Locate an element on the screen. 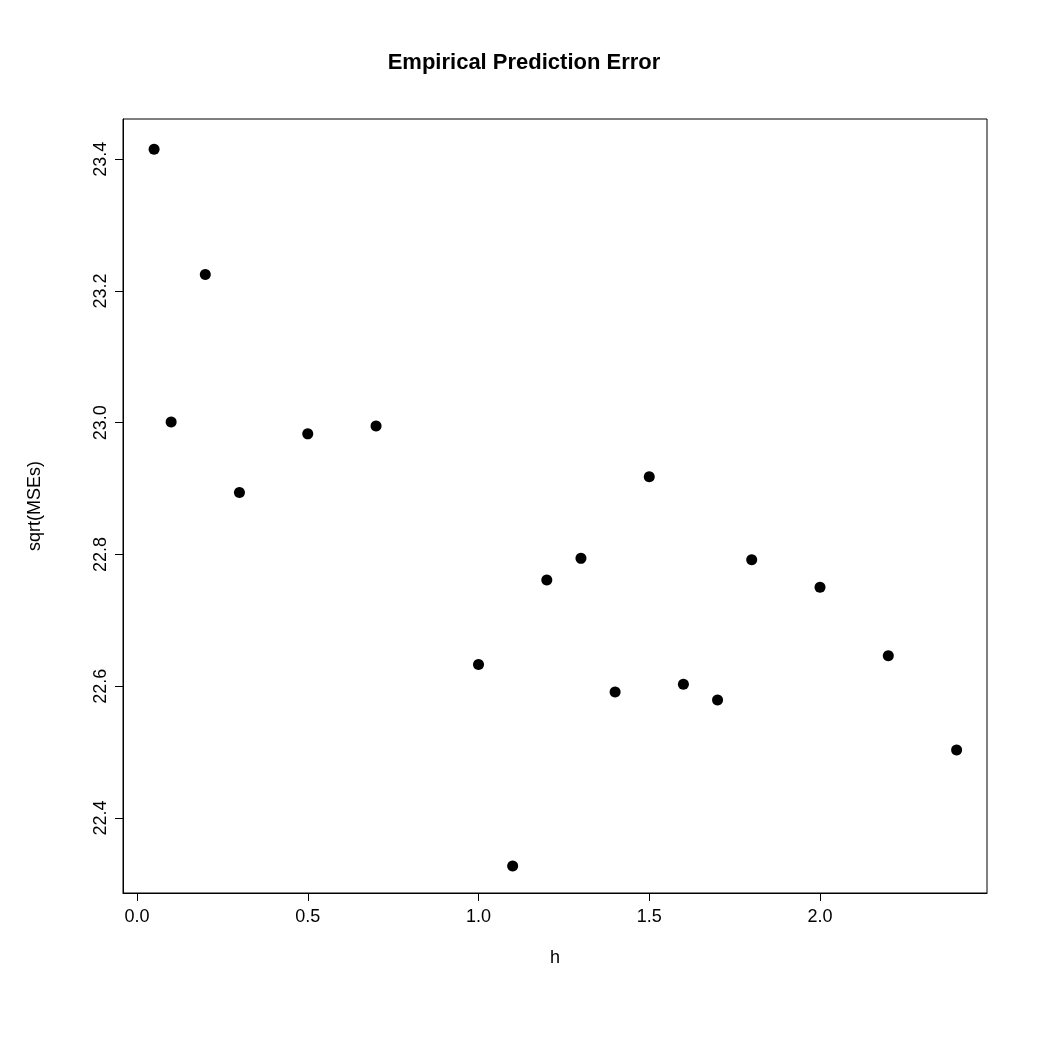 The height and width of the screenshot is (1048, 1048). y-tick-label: 22.6 is located at coordinates (100, 686).